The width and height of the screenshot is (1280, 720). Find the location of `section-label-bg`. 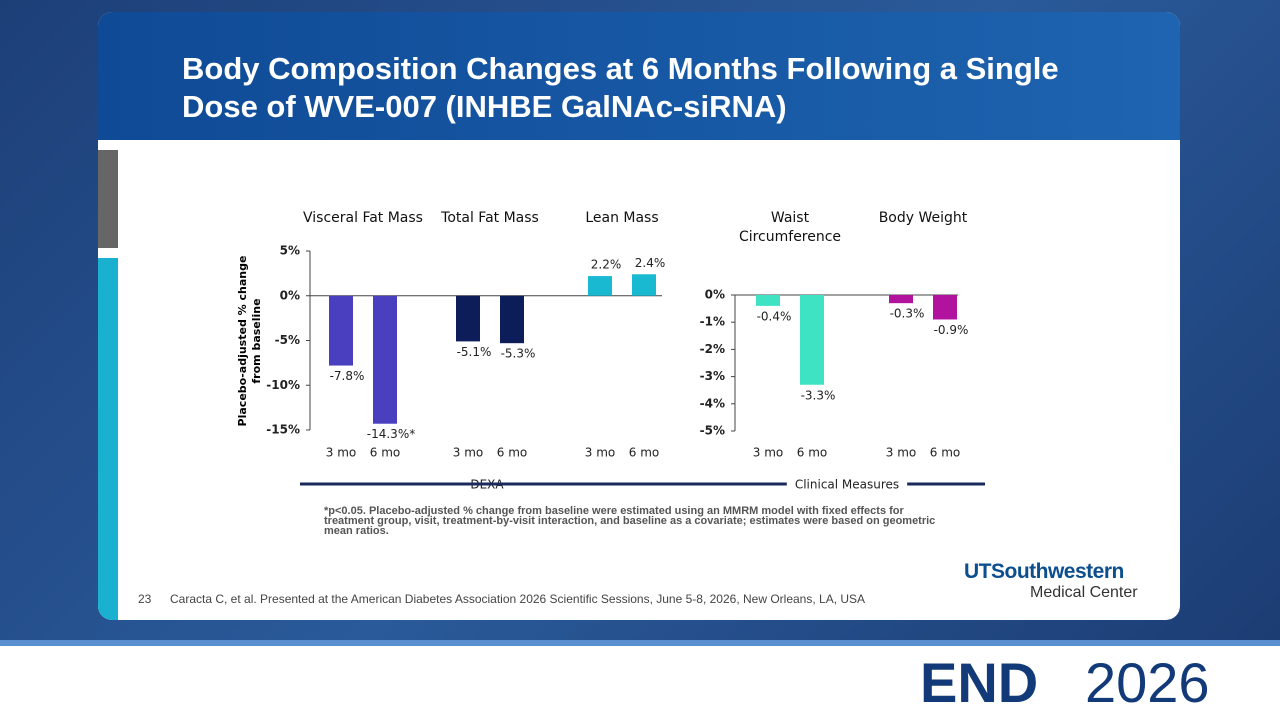

section-label-bg is located at coordinates (847, 484).